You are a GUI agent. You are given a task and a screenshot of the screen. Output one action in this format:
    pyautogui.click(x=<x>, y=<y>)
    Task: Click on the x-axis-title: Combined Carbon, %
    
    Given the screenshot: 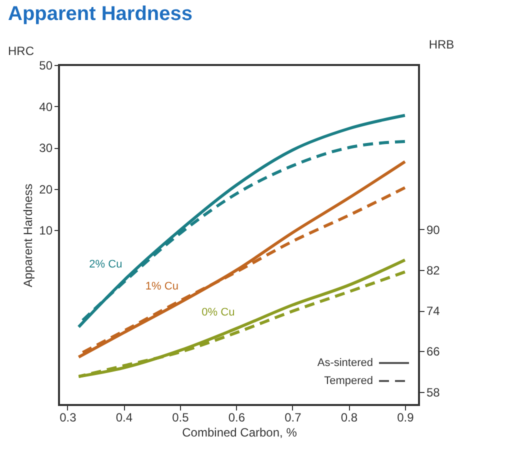 What is the action you would take?
    pyautogui.click(x=240, y=433)
    